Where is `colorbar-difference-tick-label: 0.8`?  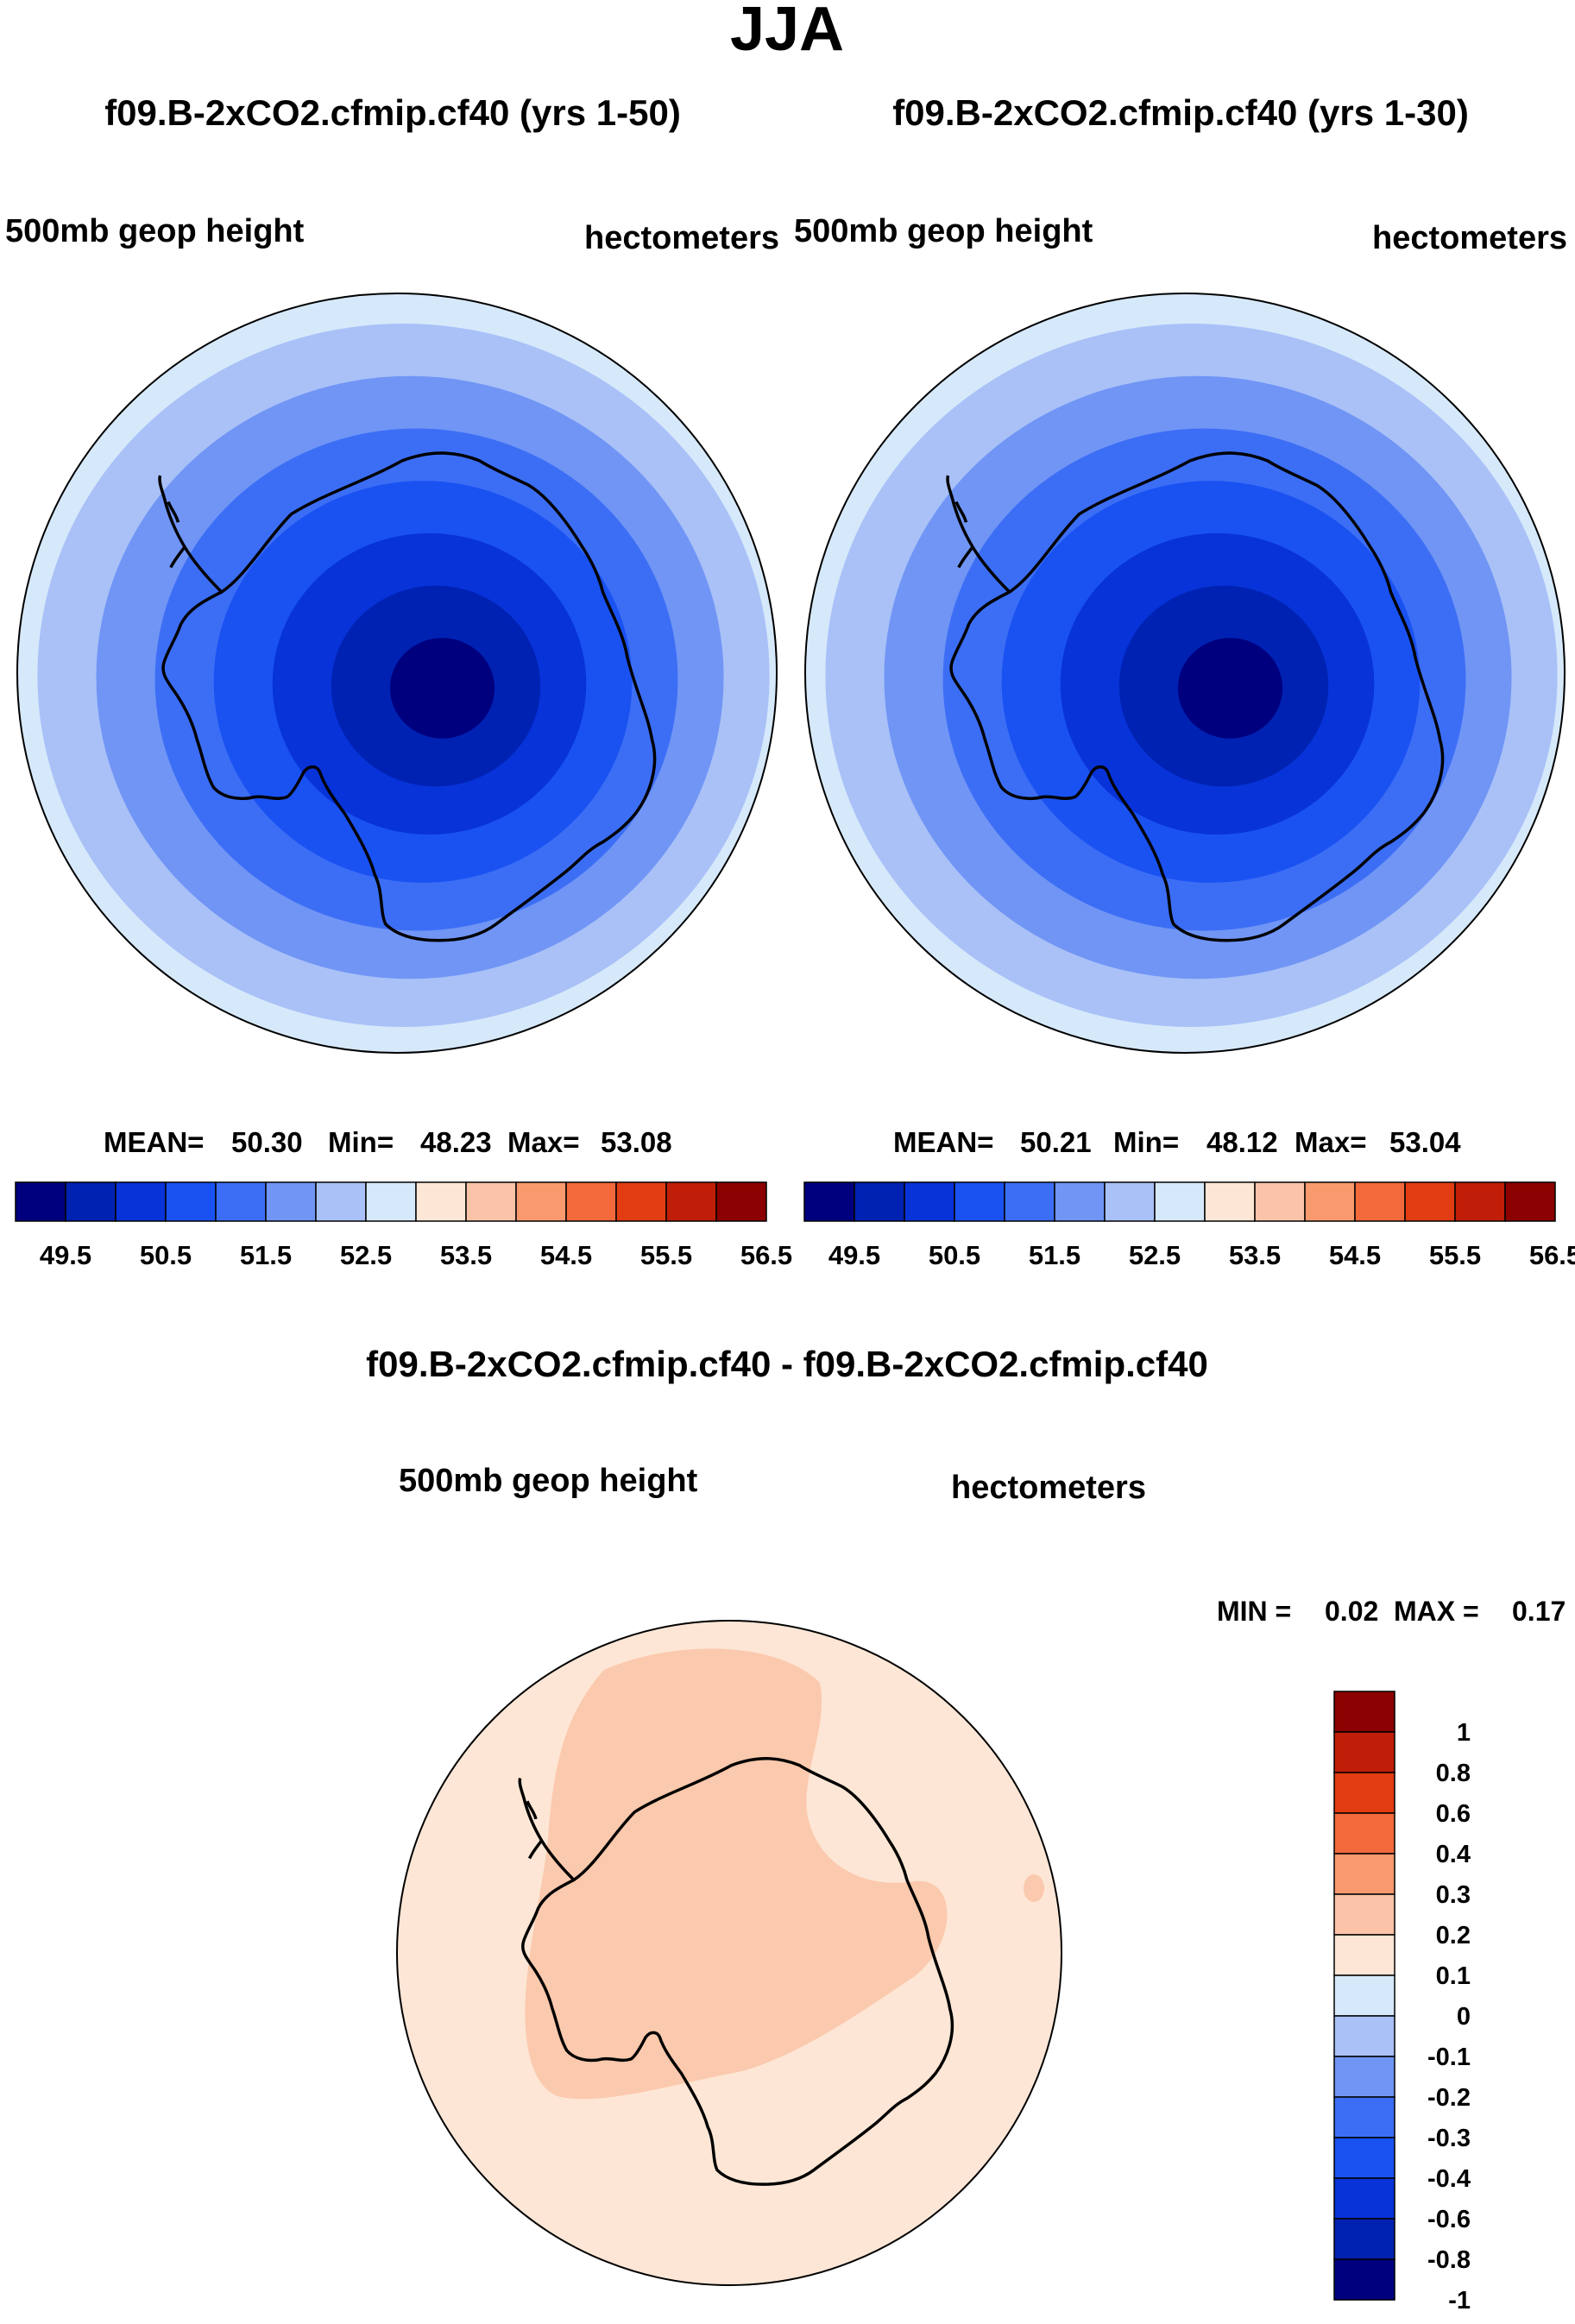 colorbar-difference-tick-label: 0.8 is located at coordinates (1453, 1773).